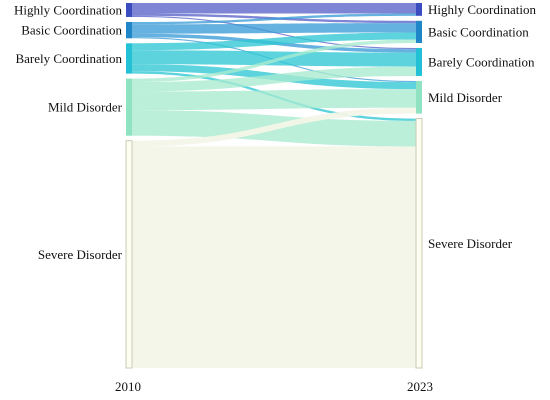  What do you see at coordinates (420, 386) in the screenshot?
I see `year-2023-label: 2023` at bounding box center [420, 386].